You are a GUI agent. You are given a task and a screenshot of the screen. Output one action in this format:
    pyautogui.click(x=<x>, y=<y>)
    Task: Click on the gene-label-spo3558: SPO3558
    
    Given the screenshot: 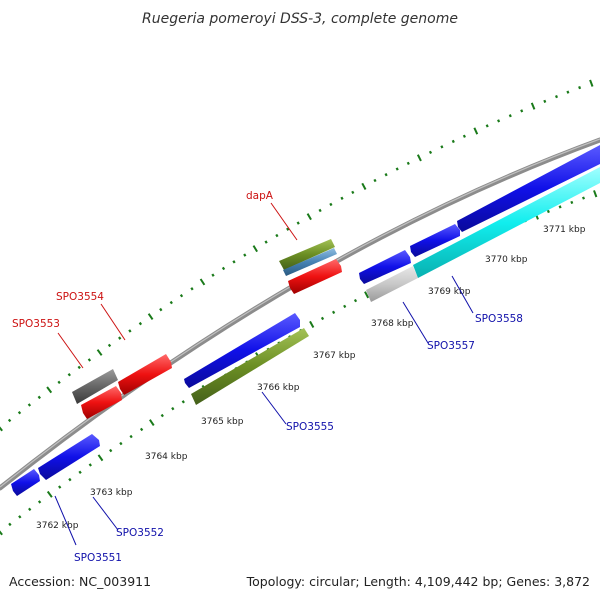 What is the action you would take?
    pyautogui.click(x=499, y=319)
    